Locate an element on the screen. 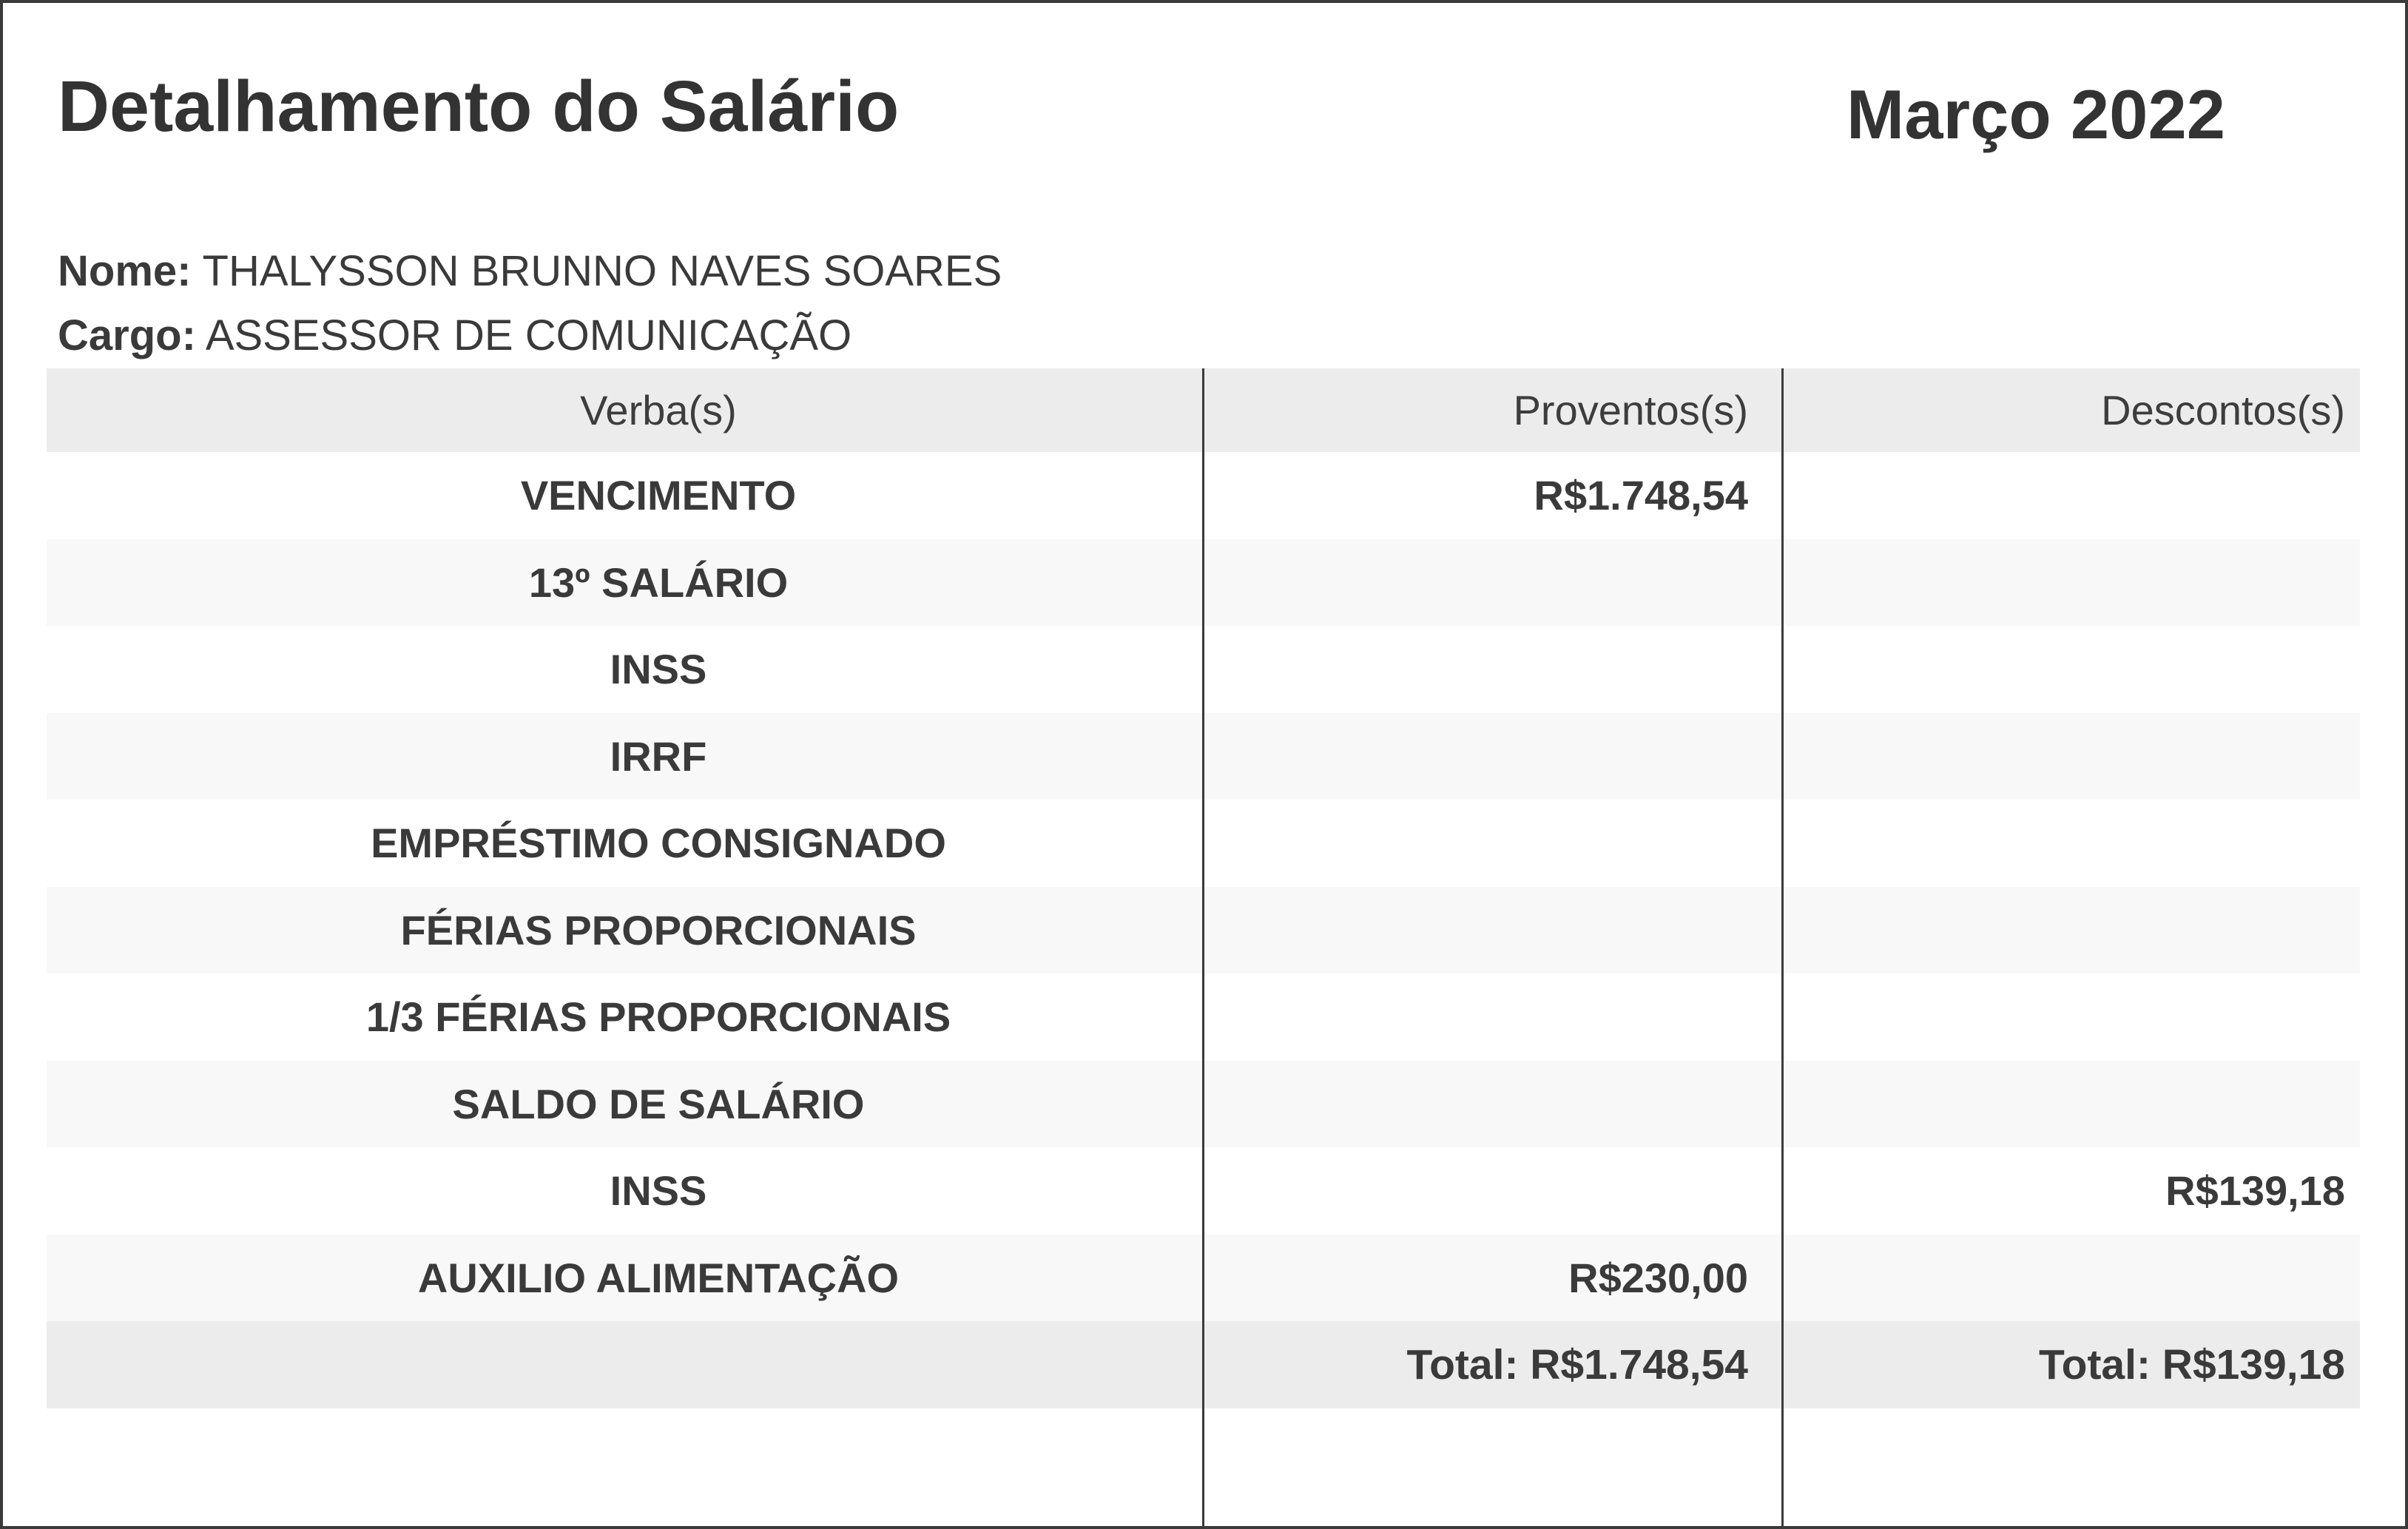 The height and width of the screenshot is (1529, 2408). verba-cell: EMPRÉSTIMO CONSIGNADO is located at coordinates (658, 843).